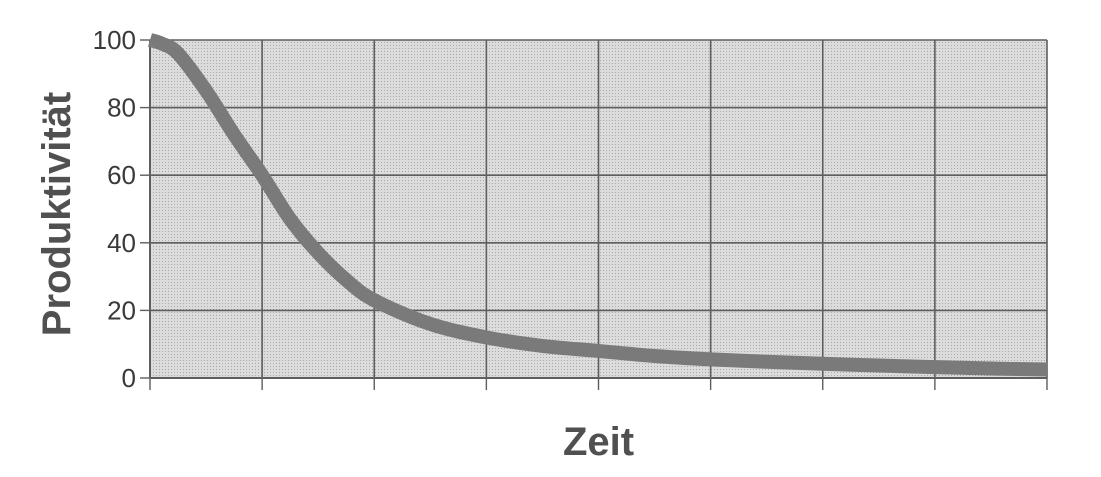  I want to click on x-axis-title: Zeit, so click(598, 442).